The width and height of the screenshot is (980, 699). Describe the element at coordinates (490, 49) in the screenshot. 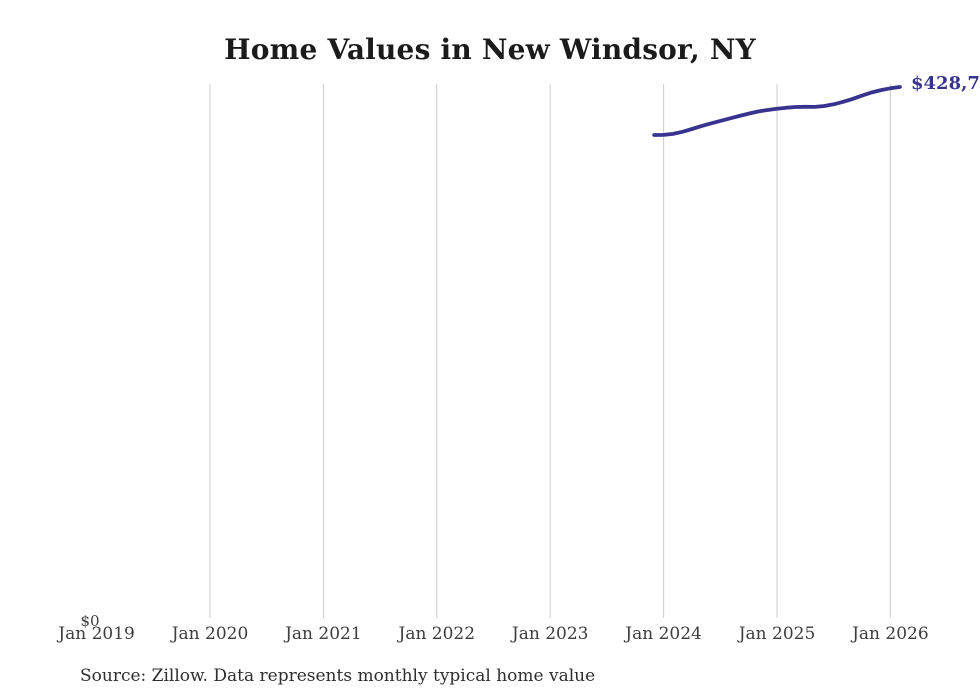

I see `chart-title: Home Values in New Windsor, NY` at that location.